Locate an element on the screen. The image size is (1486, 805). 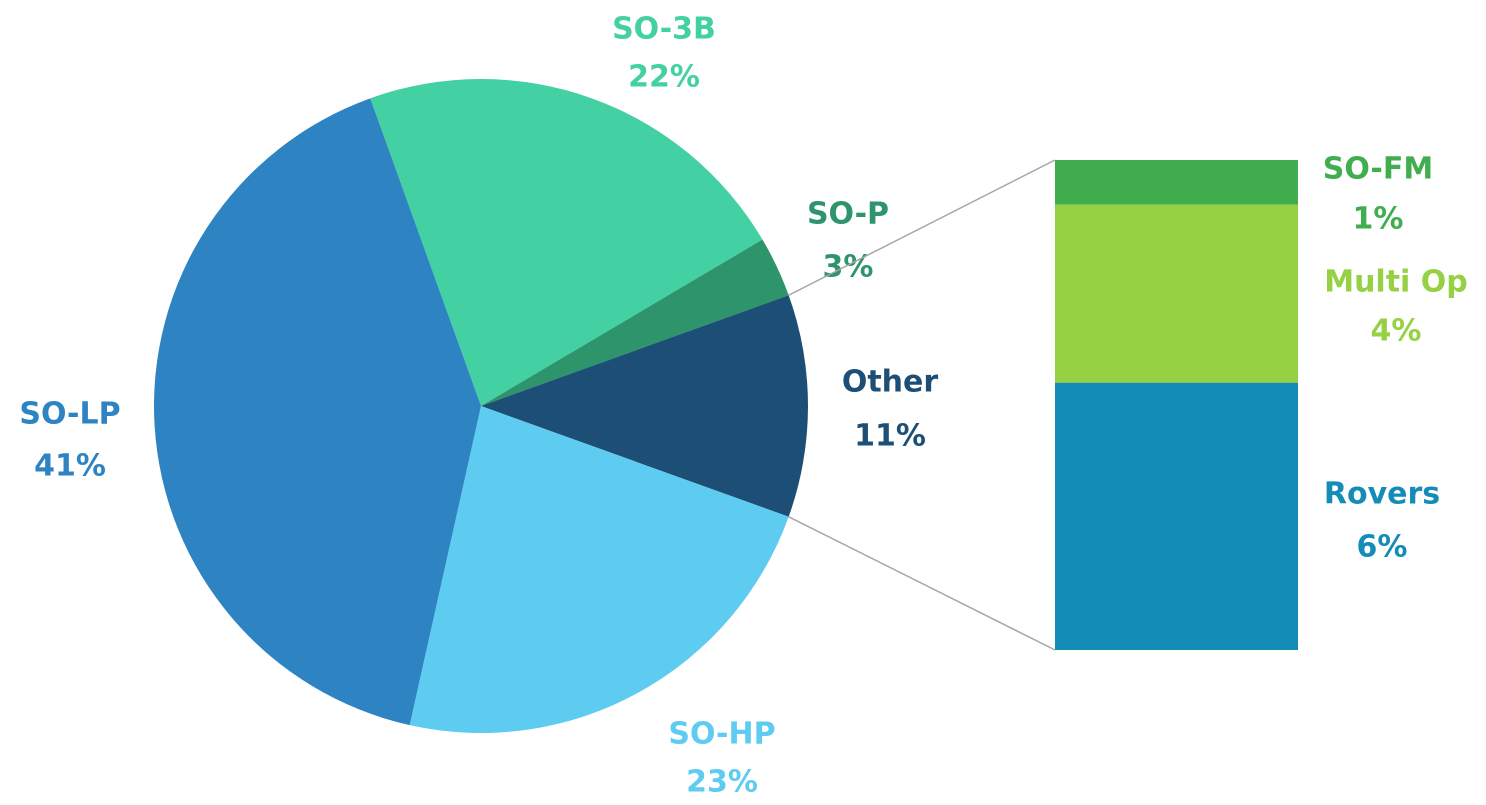
segment-value-label: 1% is located at coordinates (1378, 219).